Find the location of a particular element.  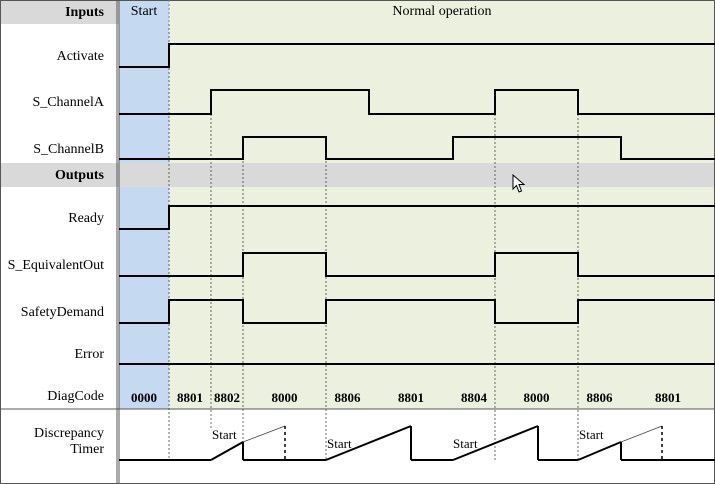

timer-ramps is located at coordinates (416, 443).